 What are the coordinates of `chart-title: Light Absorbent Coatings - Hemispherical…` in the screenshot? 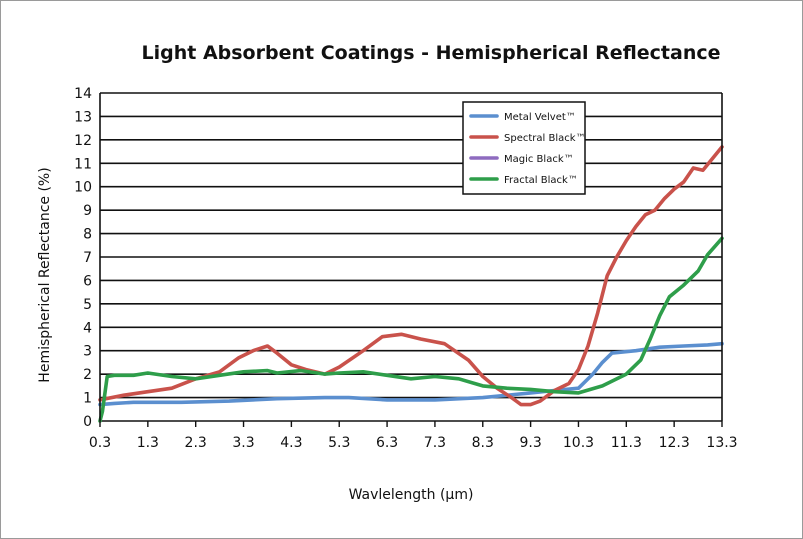 It's located at (431, 53).